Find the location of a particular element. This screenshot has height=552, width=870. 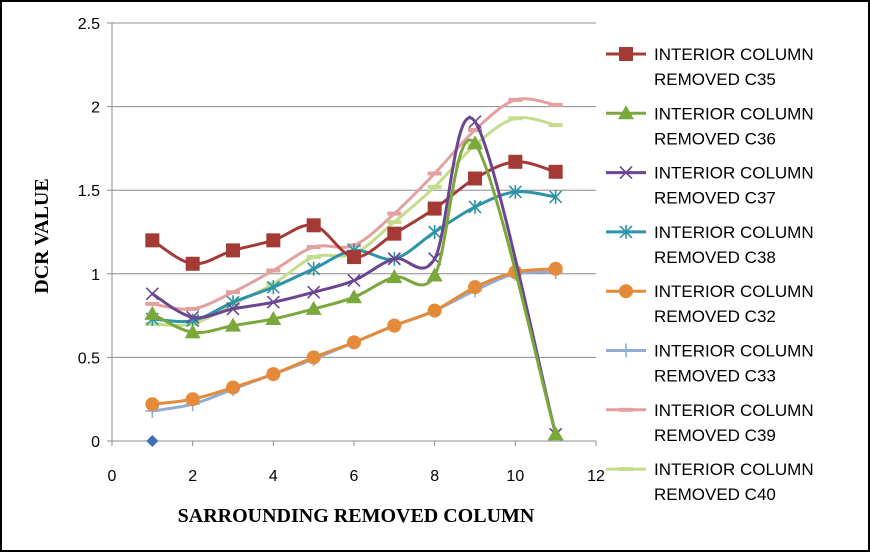

legend-label-line2: REMOVED C32 is located at coordinates (715, 316).